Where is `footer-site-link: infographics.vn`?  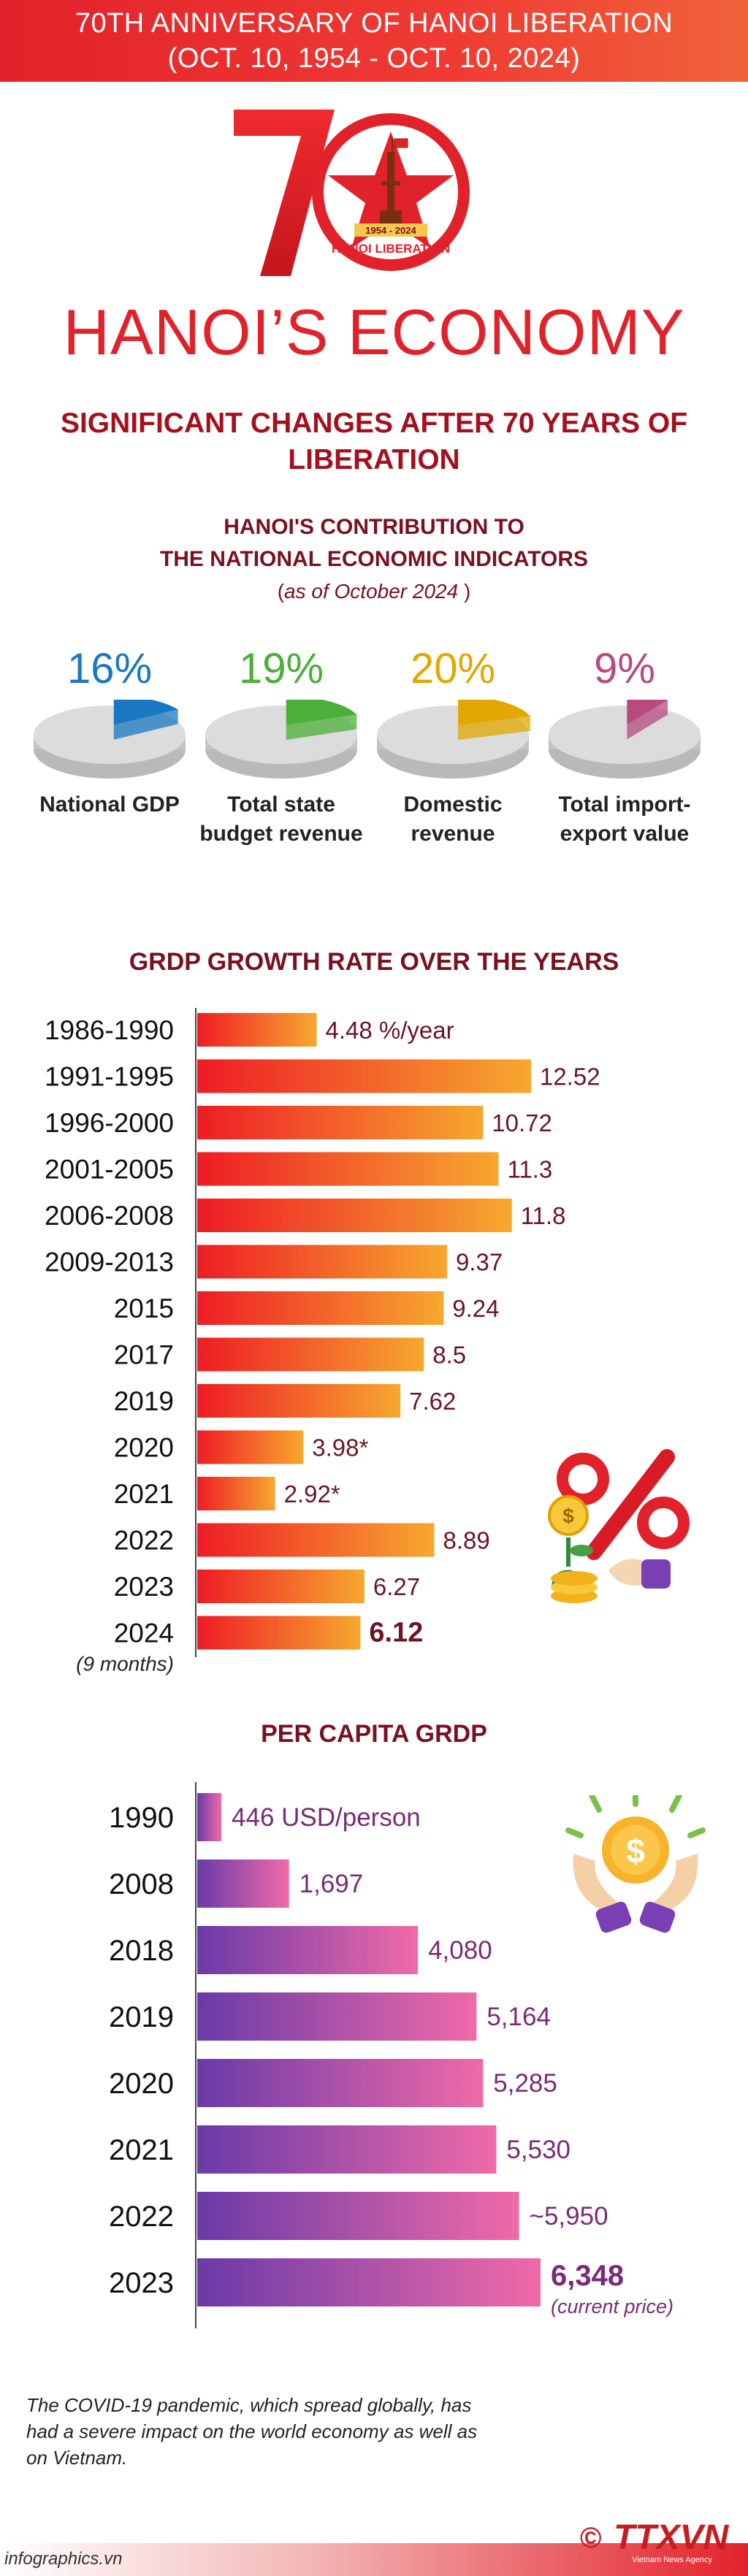 footer-site-link: infographics.vn is located at coordinates (63, 2559).